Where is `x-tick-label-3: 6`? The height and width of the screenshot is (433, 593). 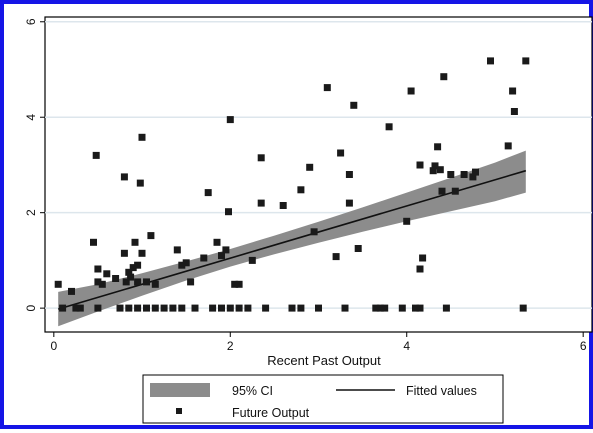
x-tick-label-3: 6 is located at coordinates (583, 346).